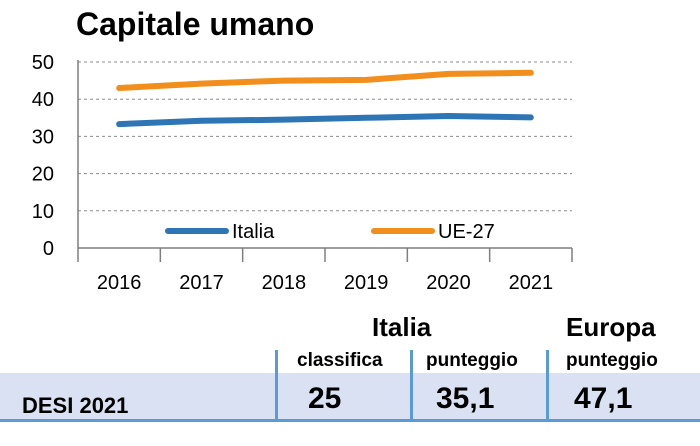  What do you see at coordinates (43, 175) in the screenshot?
I see `y-tick-label: 20` at bounding box center [43, 175].